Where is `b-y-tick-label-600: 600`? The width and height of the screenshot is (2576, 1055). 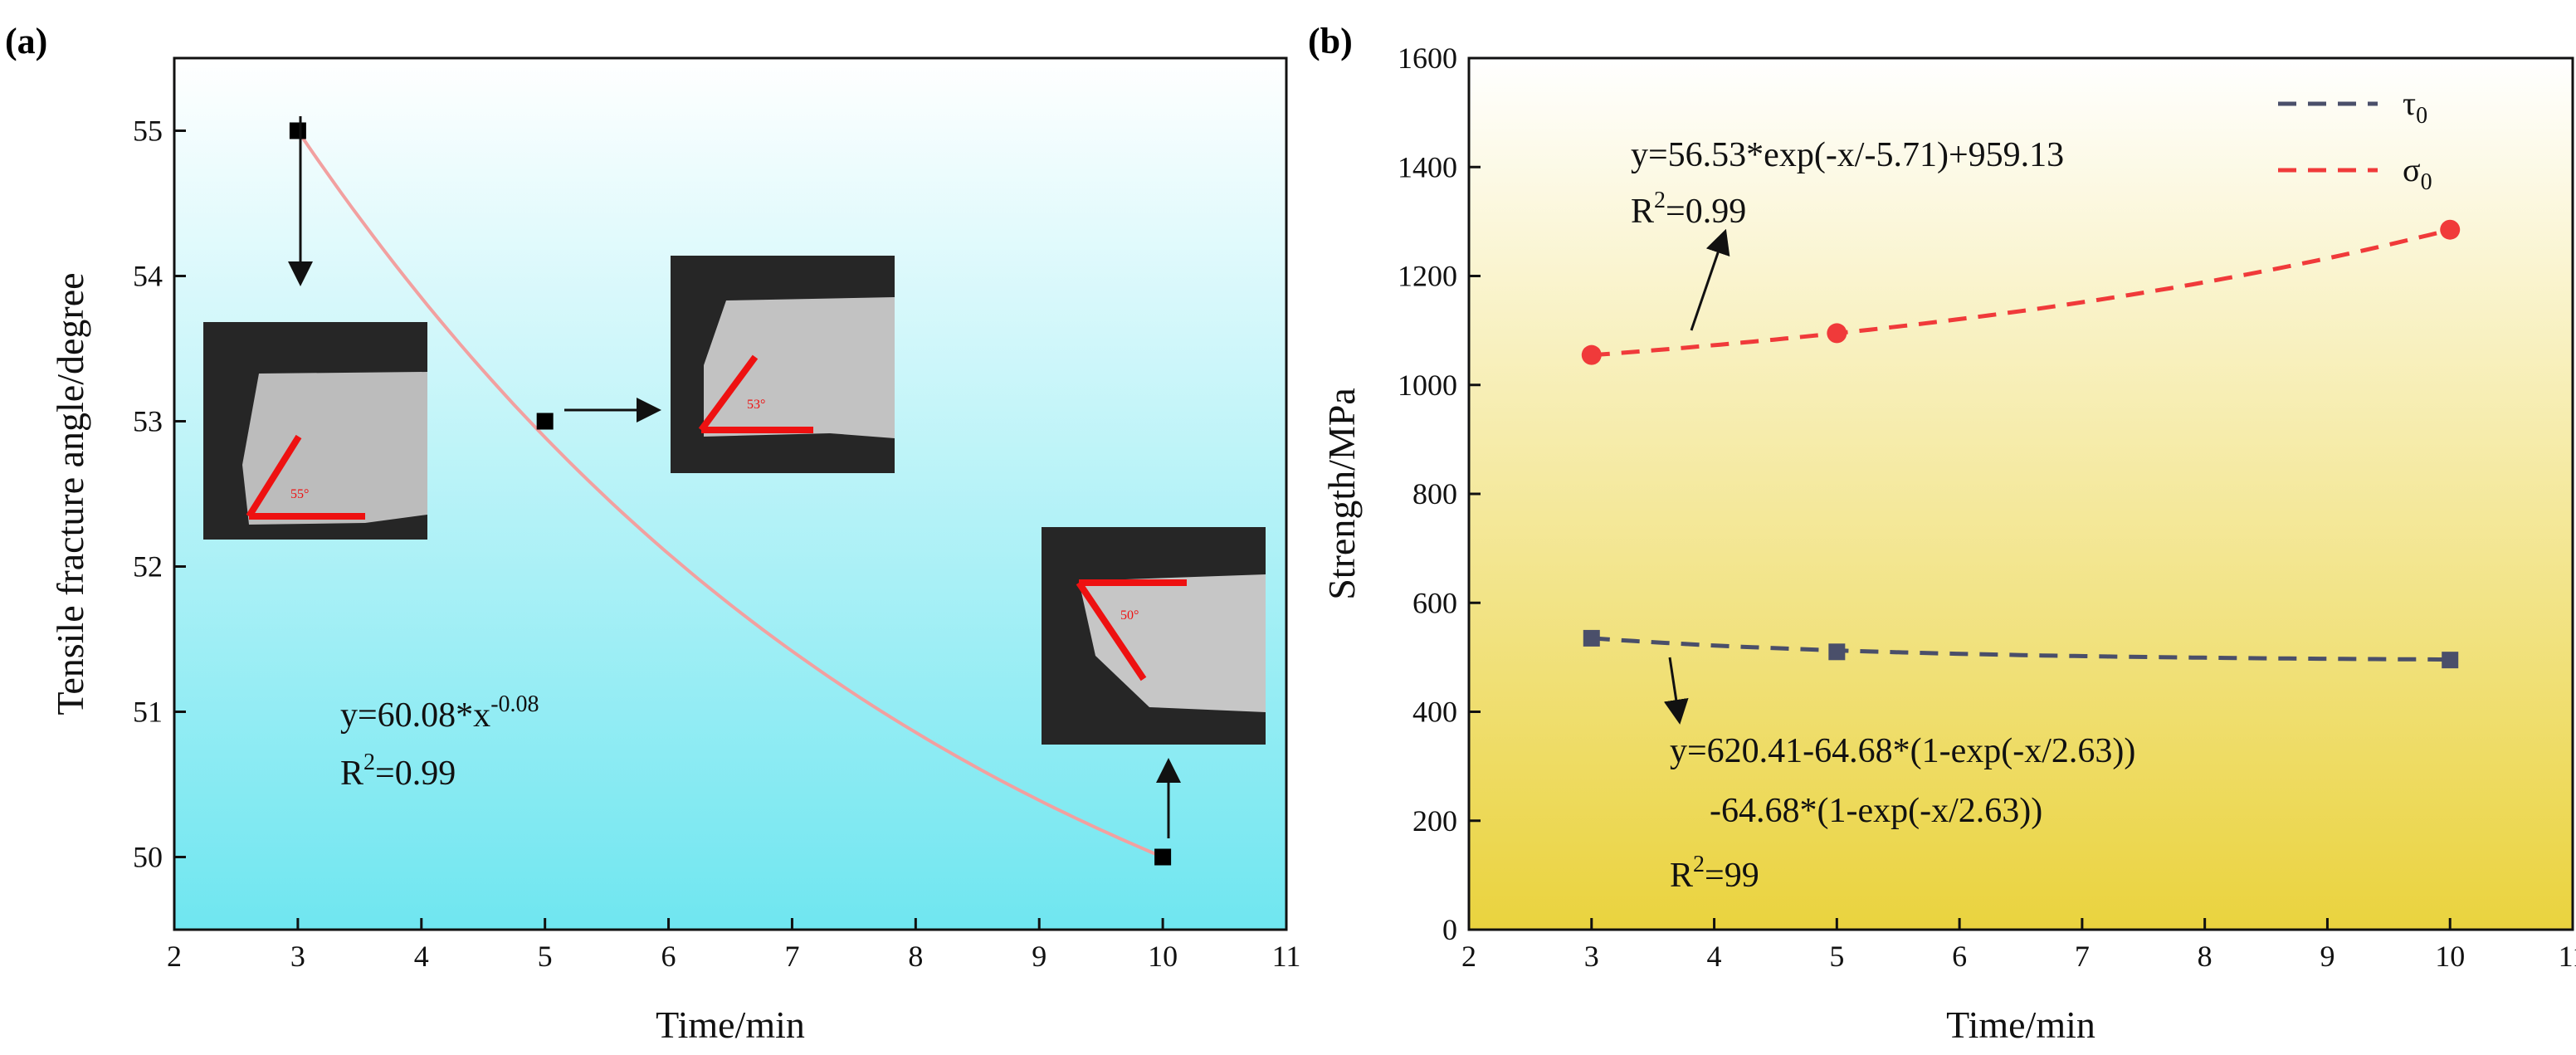 b-y-tick-label-600: 600 is located at coordinates (1435, 602).